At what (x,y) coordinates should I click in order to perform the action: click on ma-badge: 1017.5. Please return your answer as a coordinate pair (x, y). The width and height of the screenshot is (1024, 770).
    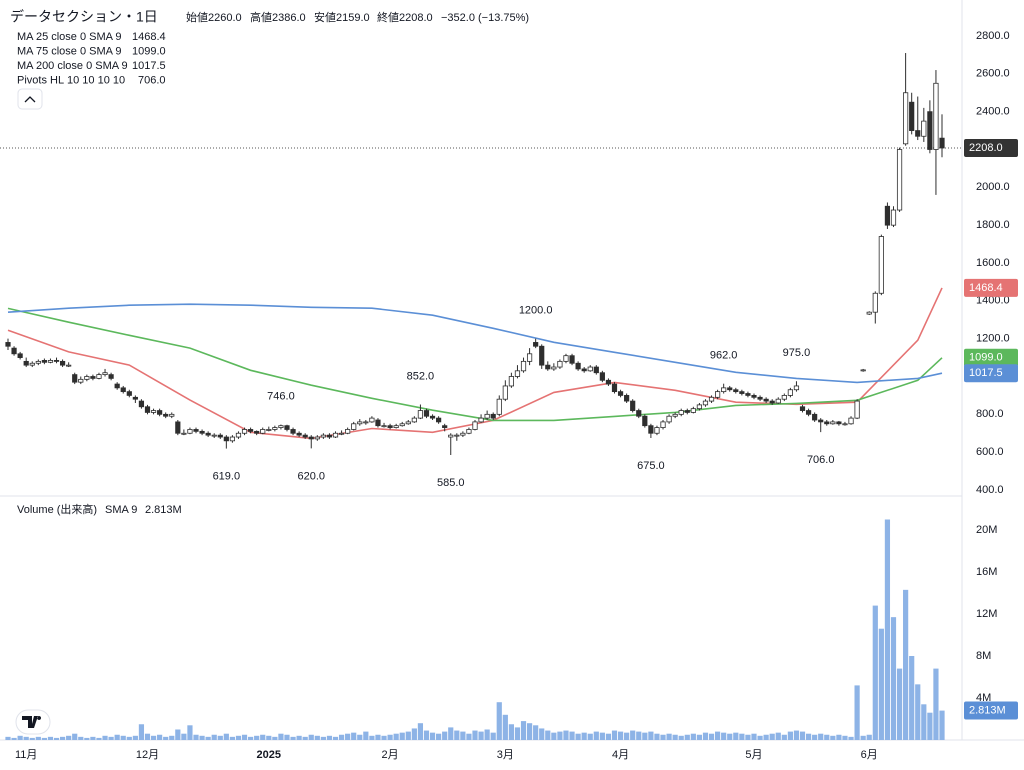
    Looking at the image, I should click on (991, 373).